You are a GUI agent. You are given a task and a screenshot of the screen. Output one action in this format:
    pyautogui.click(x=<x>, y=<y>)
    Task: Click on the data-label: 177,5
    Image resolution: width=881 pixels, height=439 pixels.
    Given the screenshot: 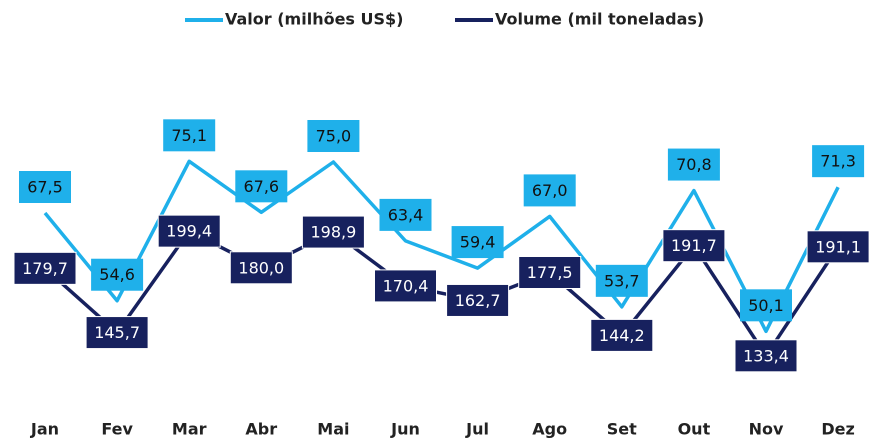 What is the action you would take?
    pyautogui.click(x=550, y=272)
    